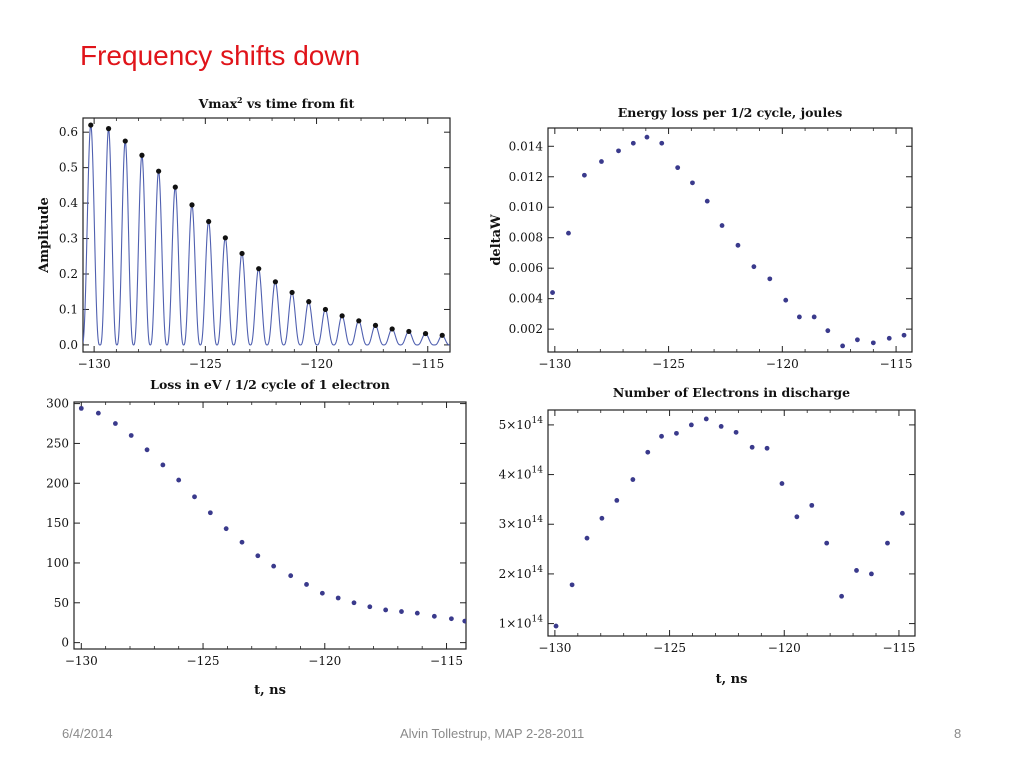 Image resolution: width=1024 pixels, height=768 pixels. Describe the element at coordinates (68, 345) in the screenshot. I see `y-tick-label: 0.0` at that location.